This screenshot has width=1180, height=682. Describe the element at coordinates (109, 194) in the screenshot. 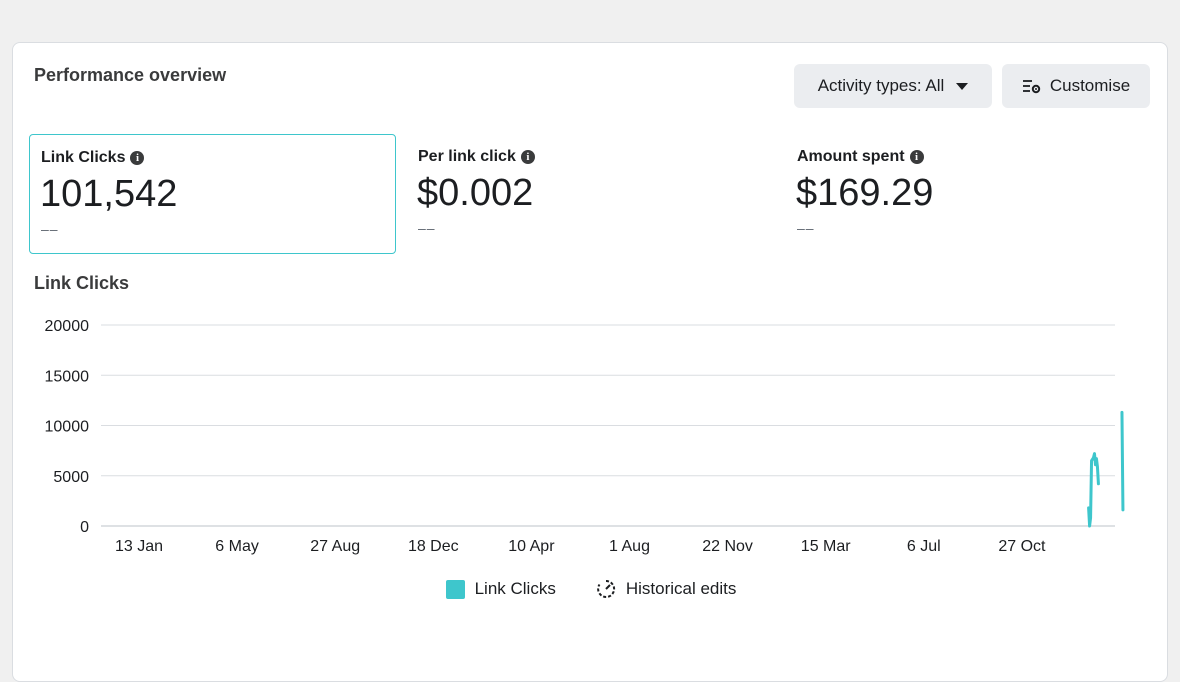

I see `metric-value: 101,542` at that location.